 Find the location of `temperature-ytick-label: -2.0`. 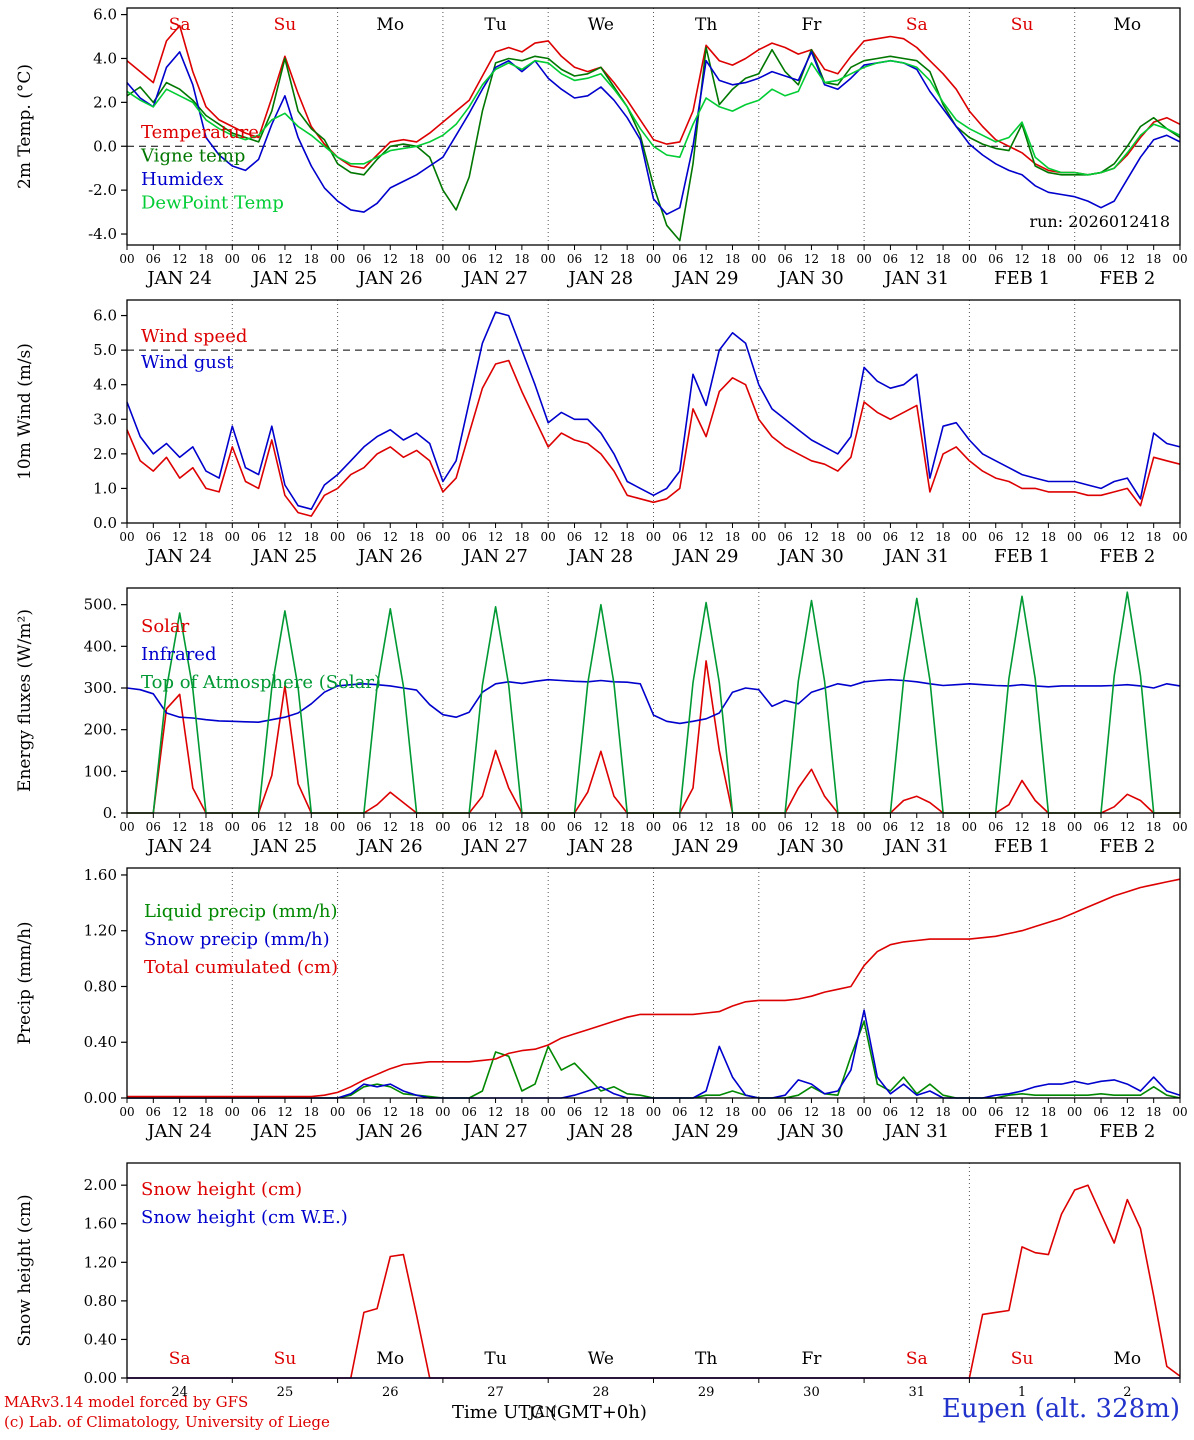

temperature-ytick-label: -2.0 is located at coordinates (102, 190).